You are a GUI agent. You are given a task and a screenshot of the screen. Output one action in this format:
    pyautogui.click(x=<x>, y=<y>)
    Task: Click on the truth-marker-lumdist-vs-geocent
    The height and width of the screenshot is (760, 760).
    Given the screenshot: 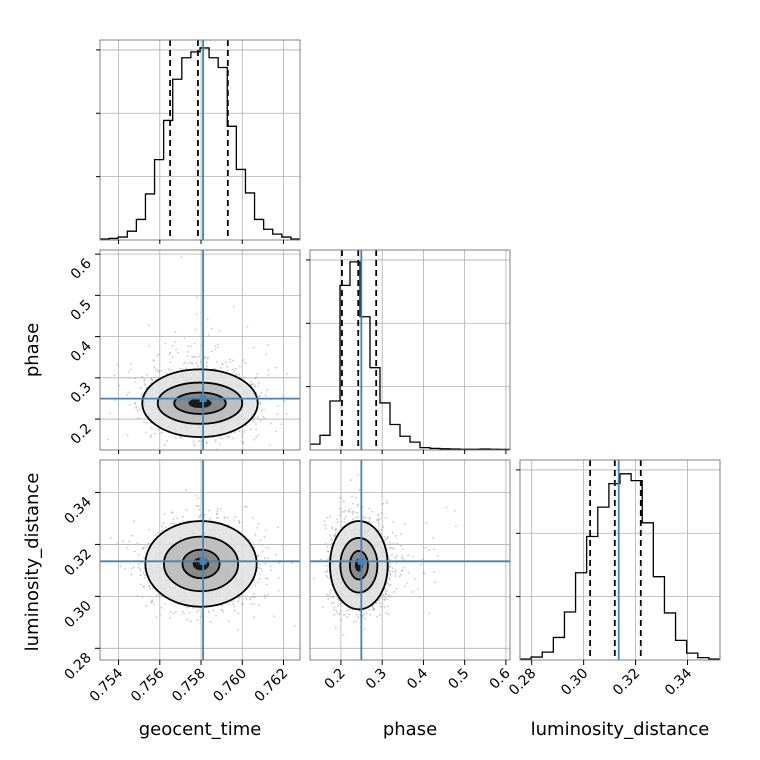 What is the action you would take?
    pyautogui.click(x=203, y=561)
    